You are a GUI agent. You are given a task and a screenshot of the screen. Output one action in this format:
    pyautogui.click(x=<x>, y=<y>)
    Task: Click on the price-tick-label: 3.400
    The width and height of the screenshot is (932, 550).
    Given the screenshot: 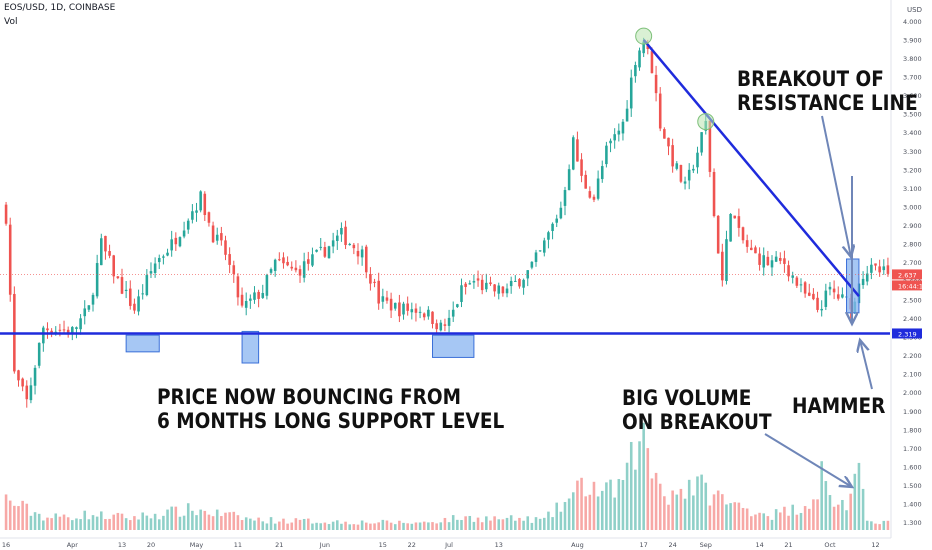 What is the action you would take?
    pyautogui.click(x=912, y=133)
    